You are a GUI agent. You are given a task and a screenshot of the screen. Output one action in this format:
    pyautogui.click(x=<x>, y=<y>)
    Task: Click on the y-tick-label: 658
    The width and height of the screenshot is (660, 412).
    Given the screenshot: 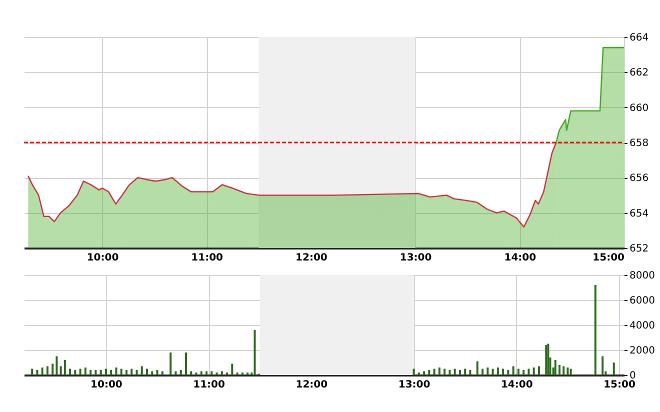 What is the action you would take?
    pyautogui.click(x=639, y=143)
    